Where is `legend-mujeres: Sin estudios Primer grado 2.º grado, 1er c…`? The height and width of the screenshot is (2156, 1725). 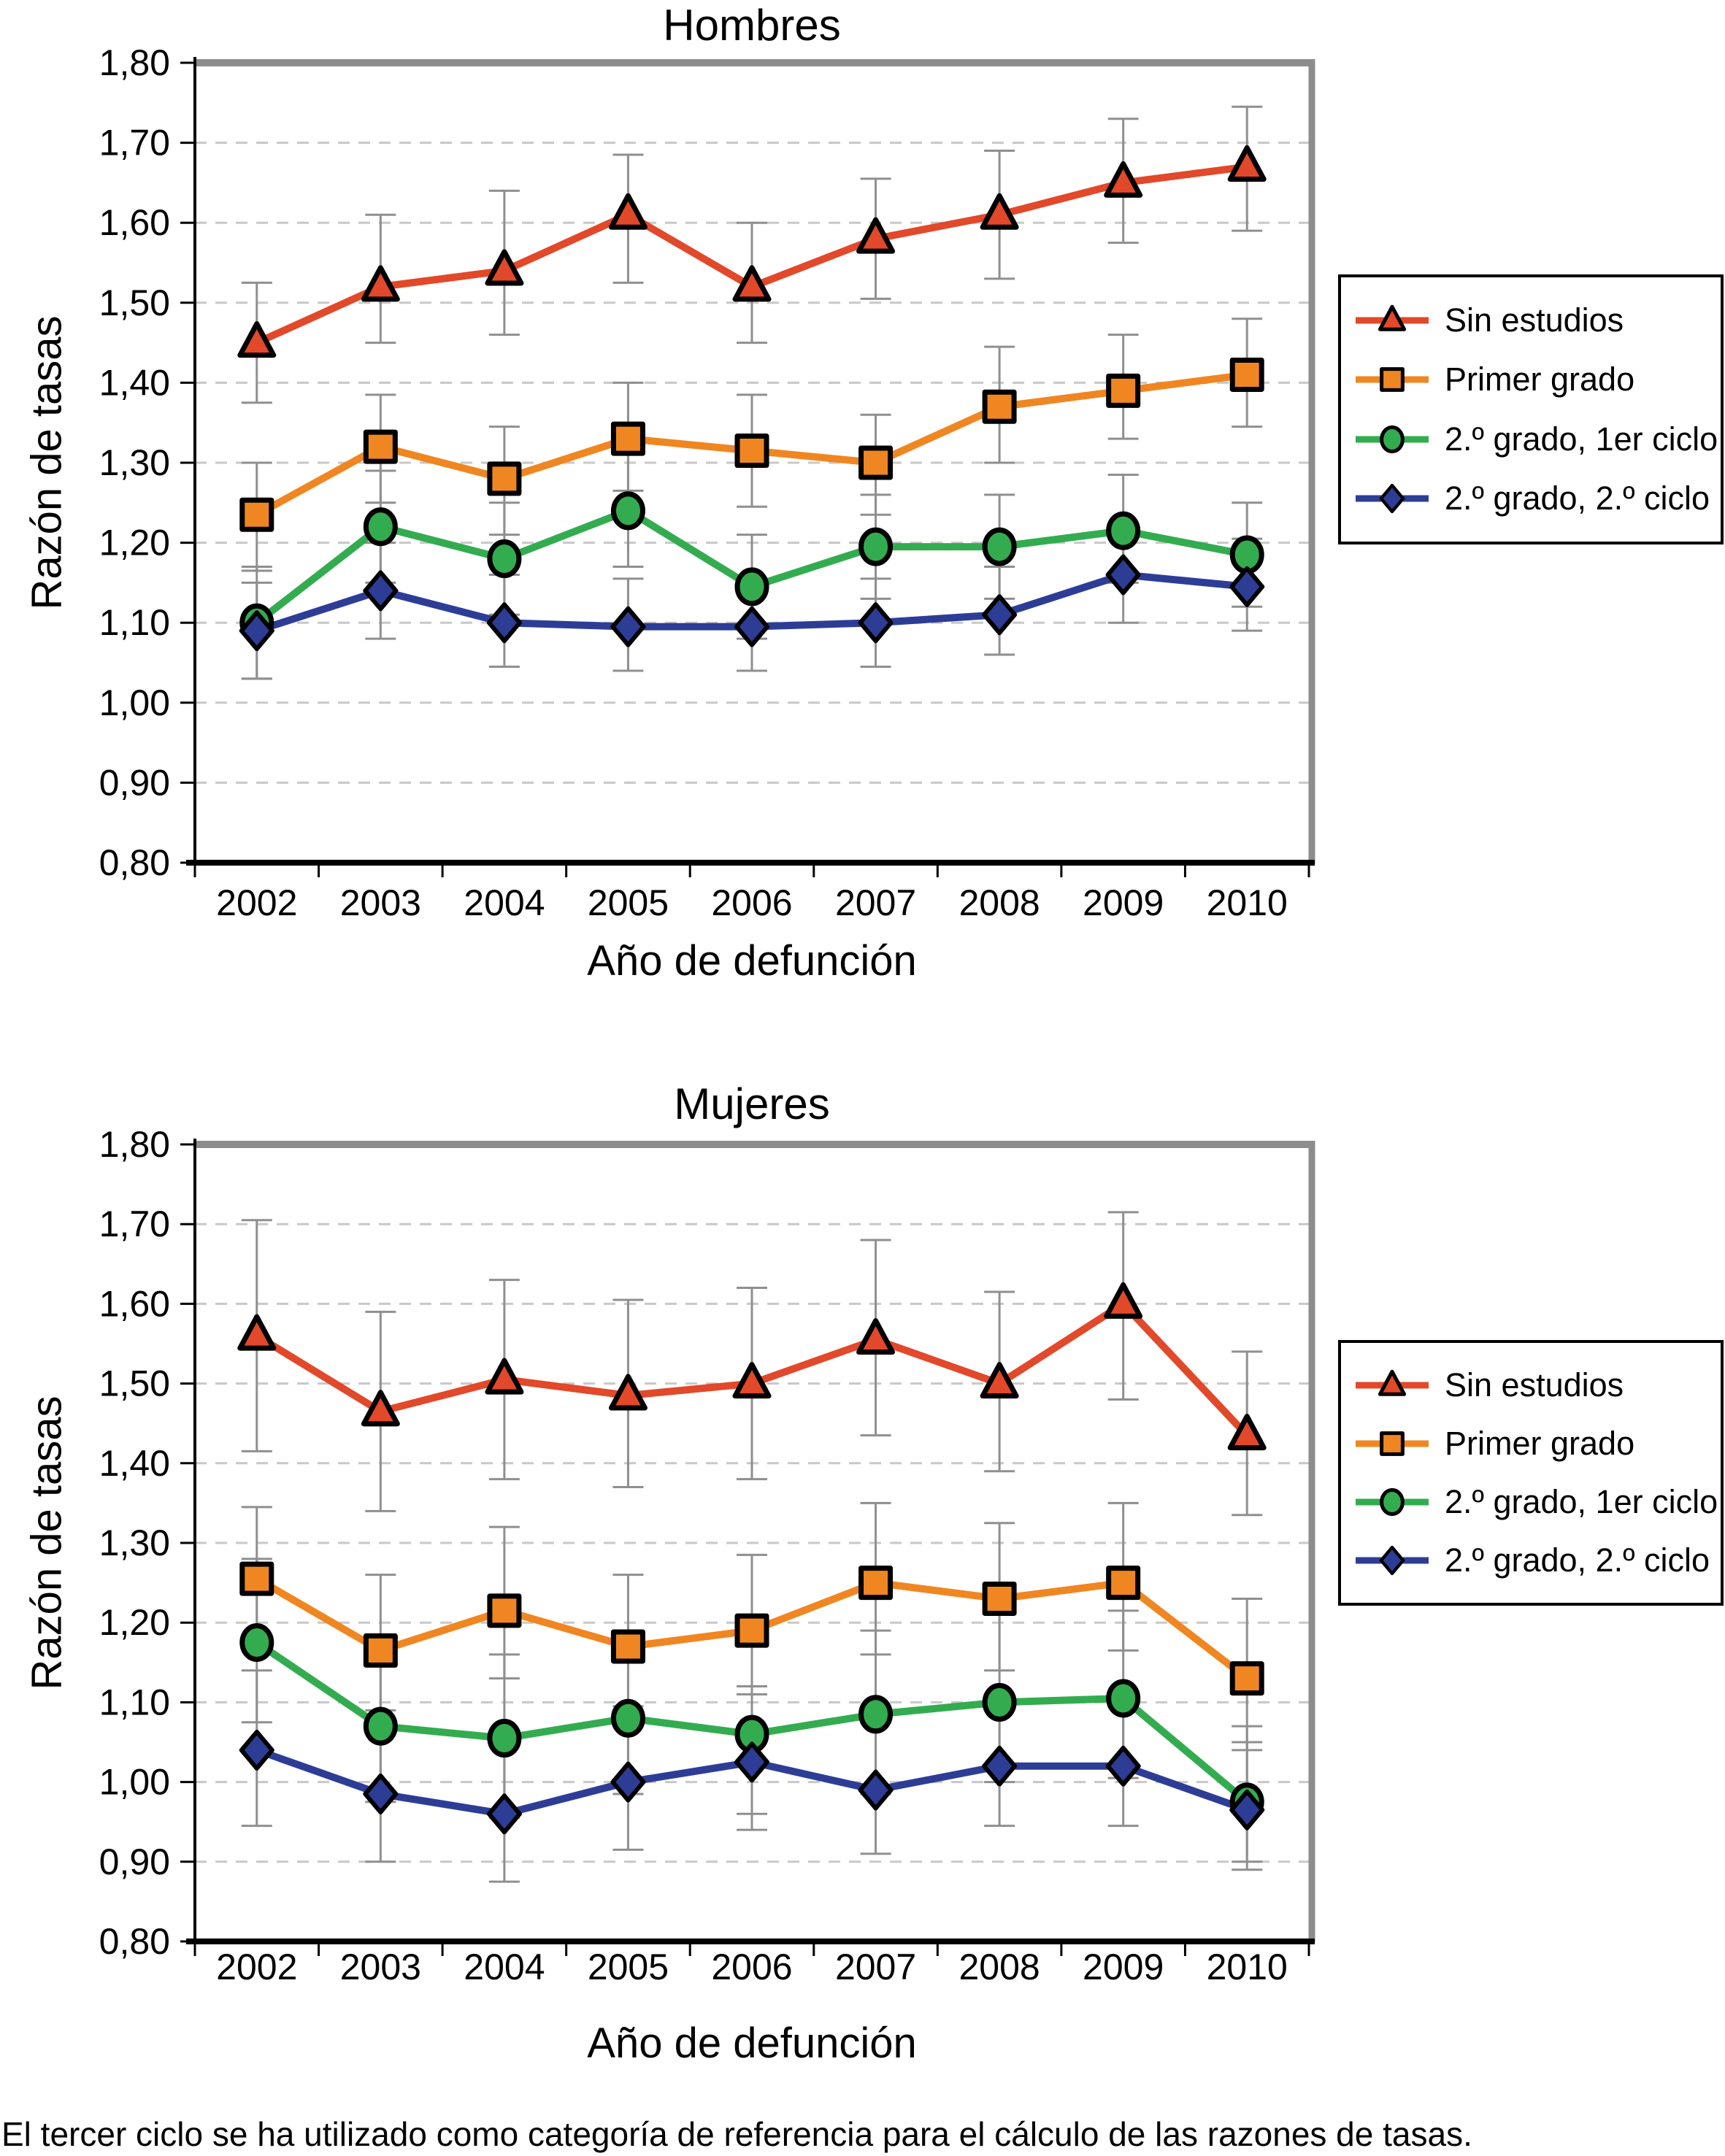
legend-mujeres: Sin estudios Primer grado 2.º grado, 1er c… is located at coordinates (1531, 1473).